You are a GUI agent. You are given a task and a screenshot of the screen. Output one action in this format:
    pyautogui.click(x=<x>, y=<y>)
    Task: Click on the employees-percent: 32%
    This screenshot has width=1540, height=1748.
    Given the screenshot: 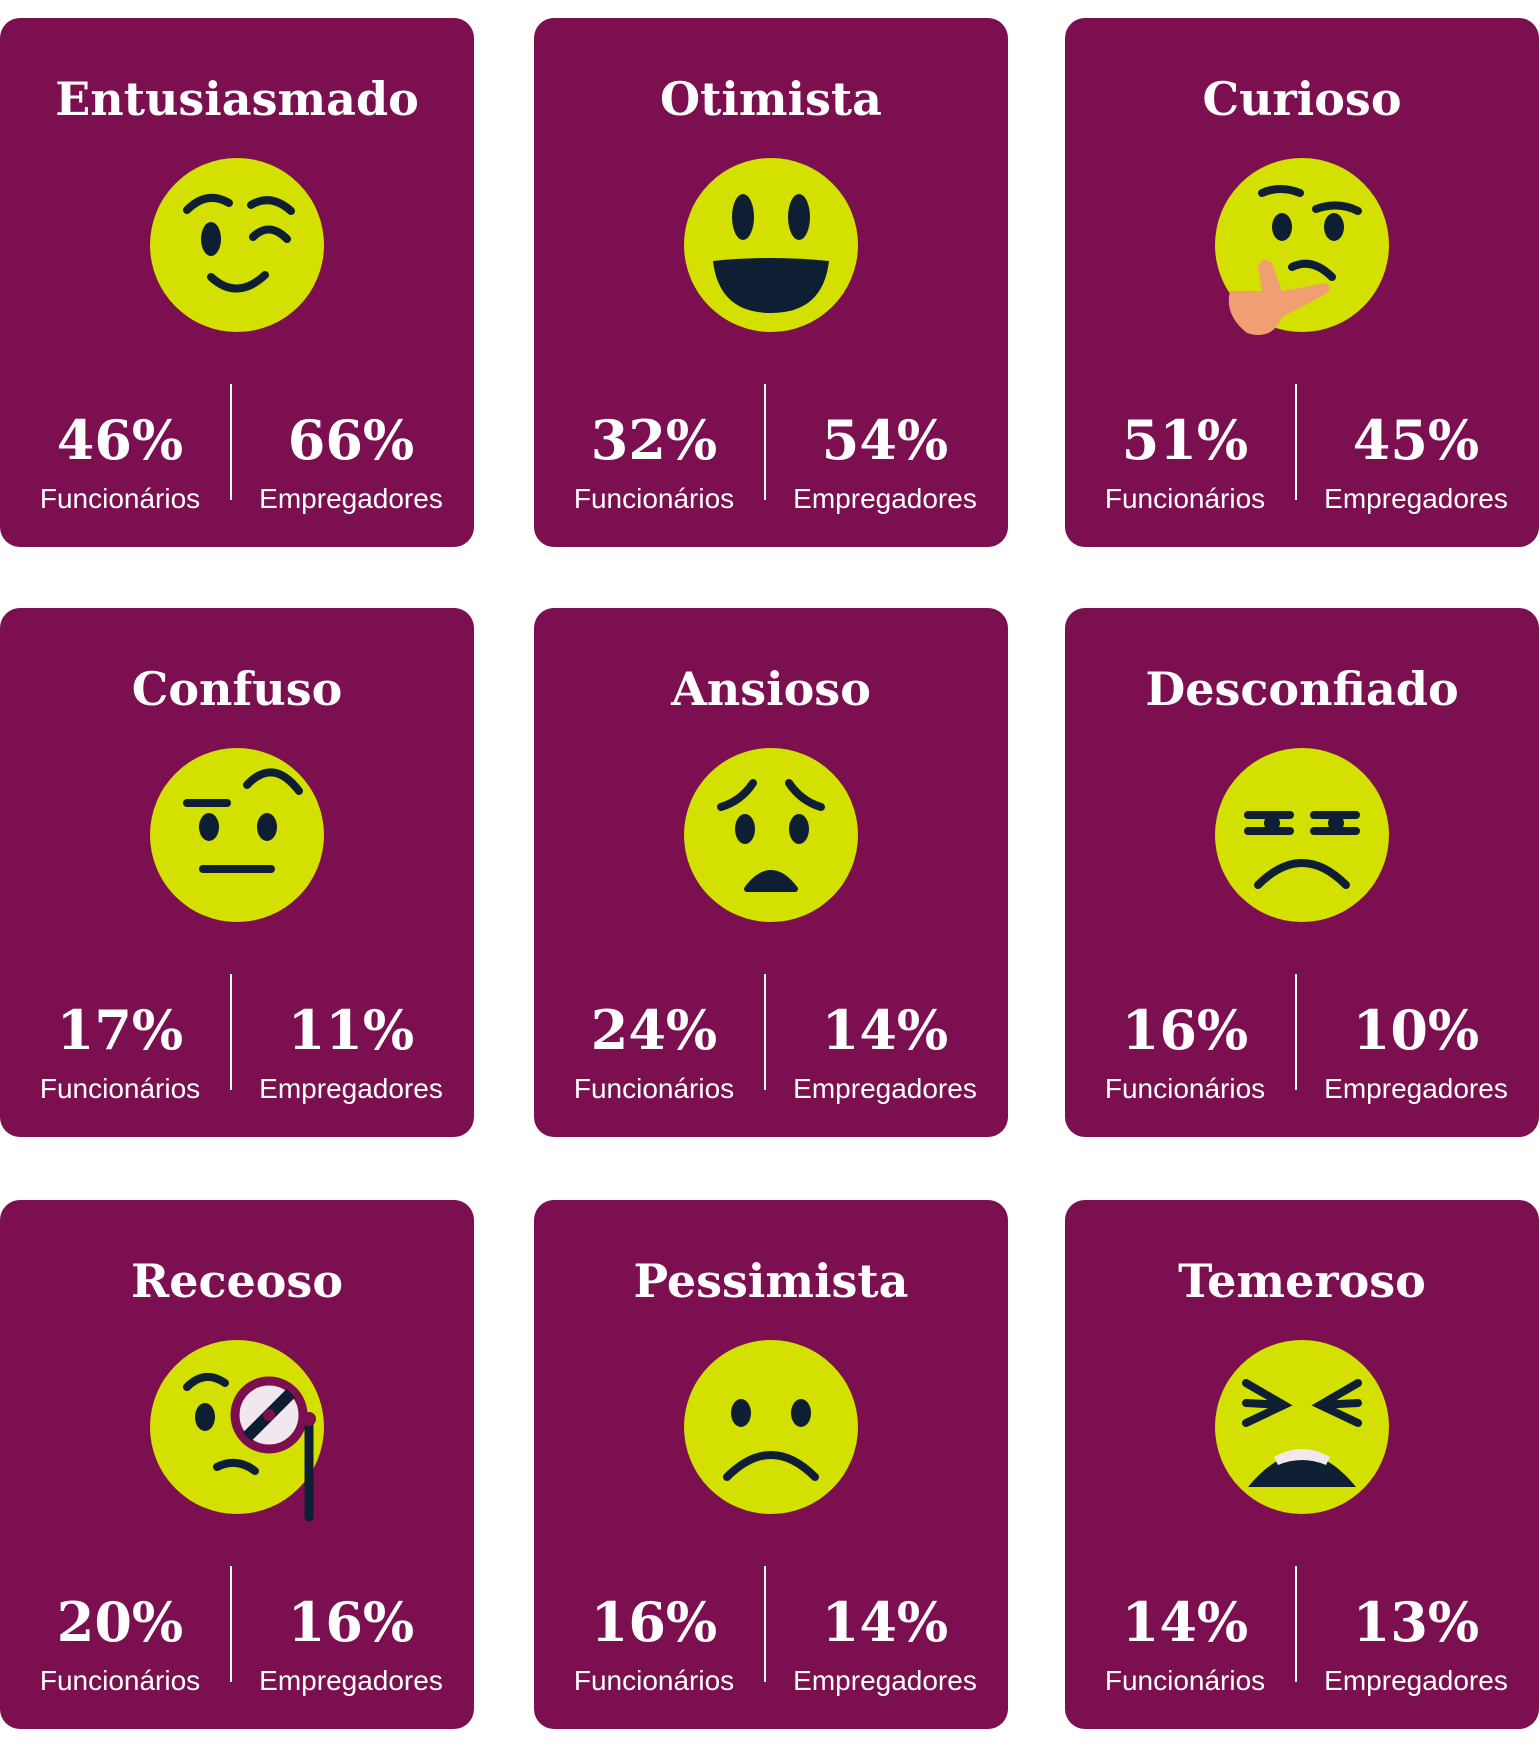 What is the action you would take?
    pyautogui.click(x=654, y=440)
    